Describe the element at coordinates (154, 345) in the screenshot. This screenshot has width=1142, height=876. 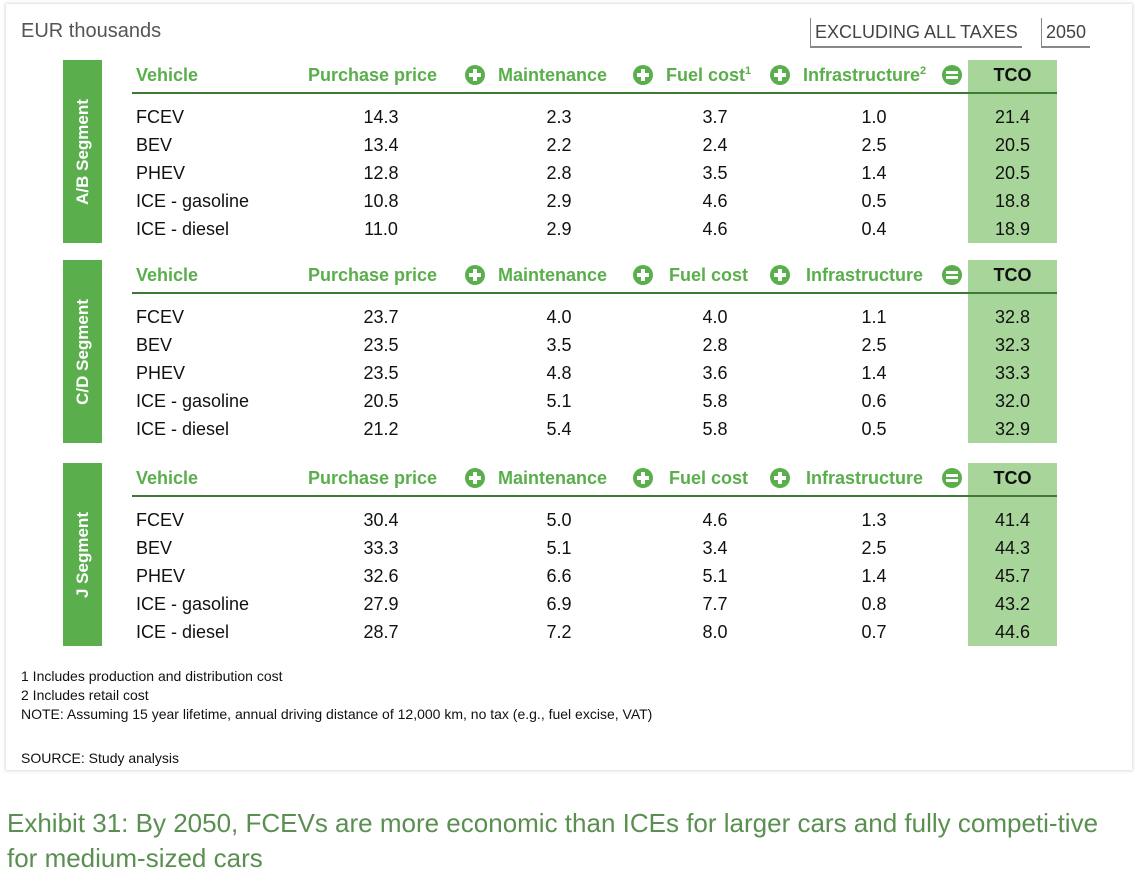
I see `vehicle-name: BEV` at that location.